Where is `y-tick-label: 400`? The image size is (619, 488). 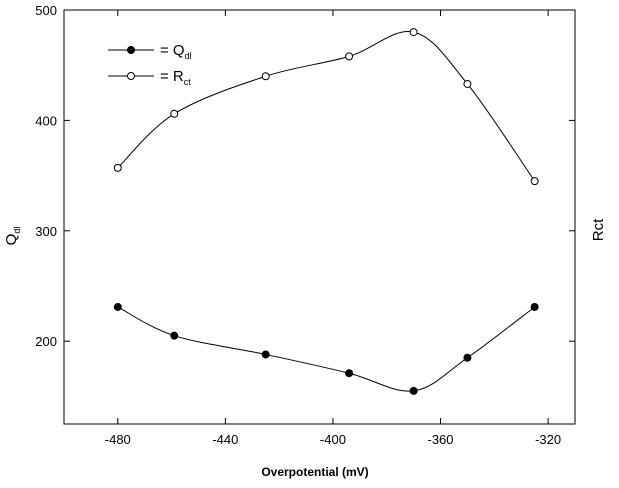
y-tick-label: 400 is located at coordinates (46, 120).